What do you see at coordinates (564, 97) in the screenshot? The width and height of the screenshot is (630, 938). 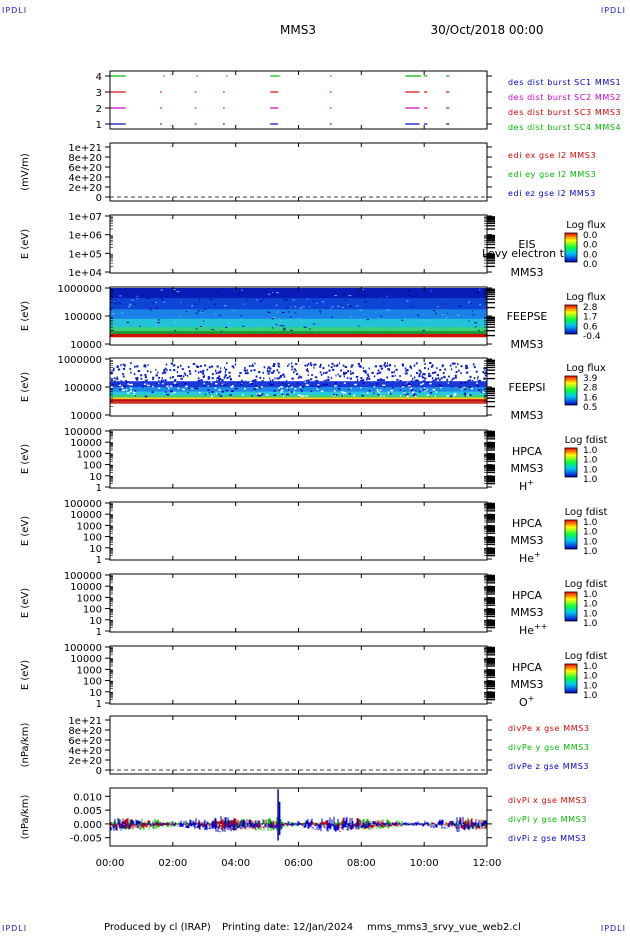 I see `legend-entry: des dist burst SC2 MMS2` at bounding box center [564, 97].